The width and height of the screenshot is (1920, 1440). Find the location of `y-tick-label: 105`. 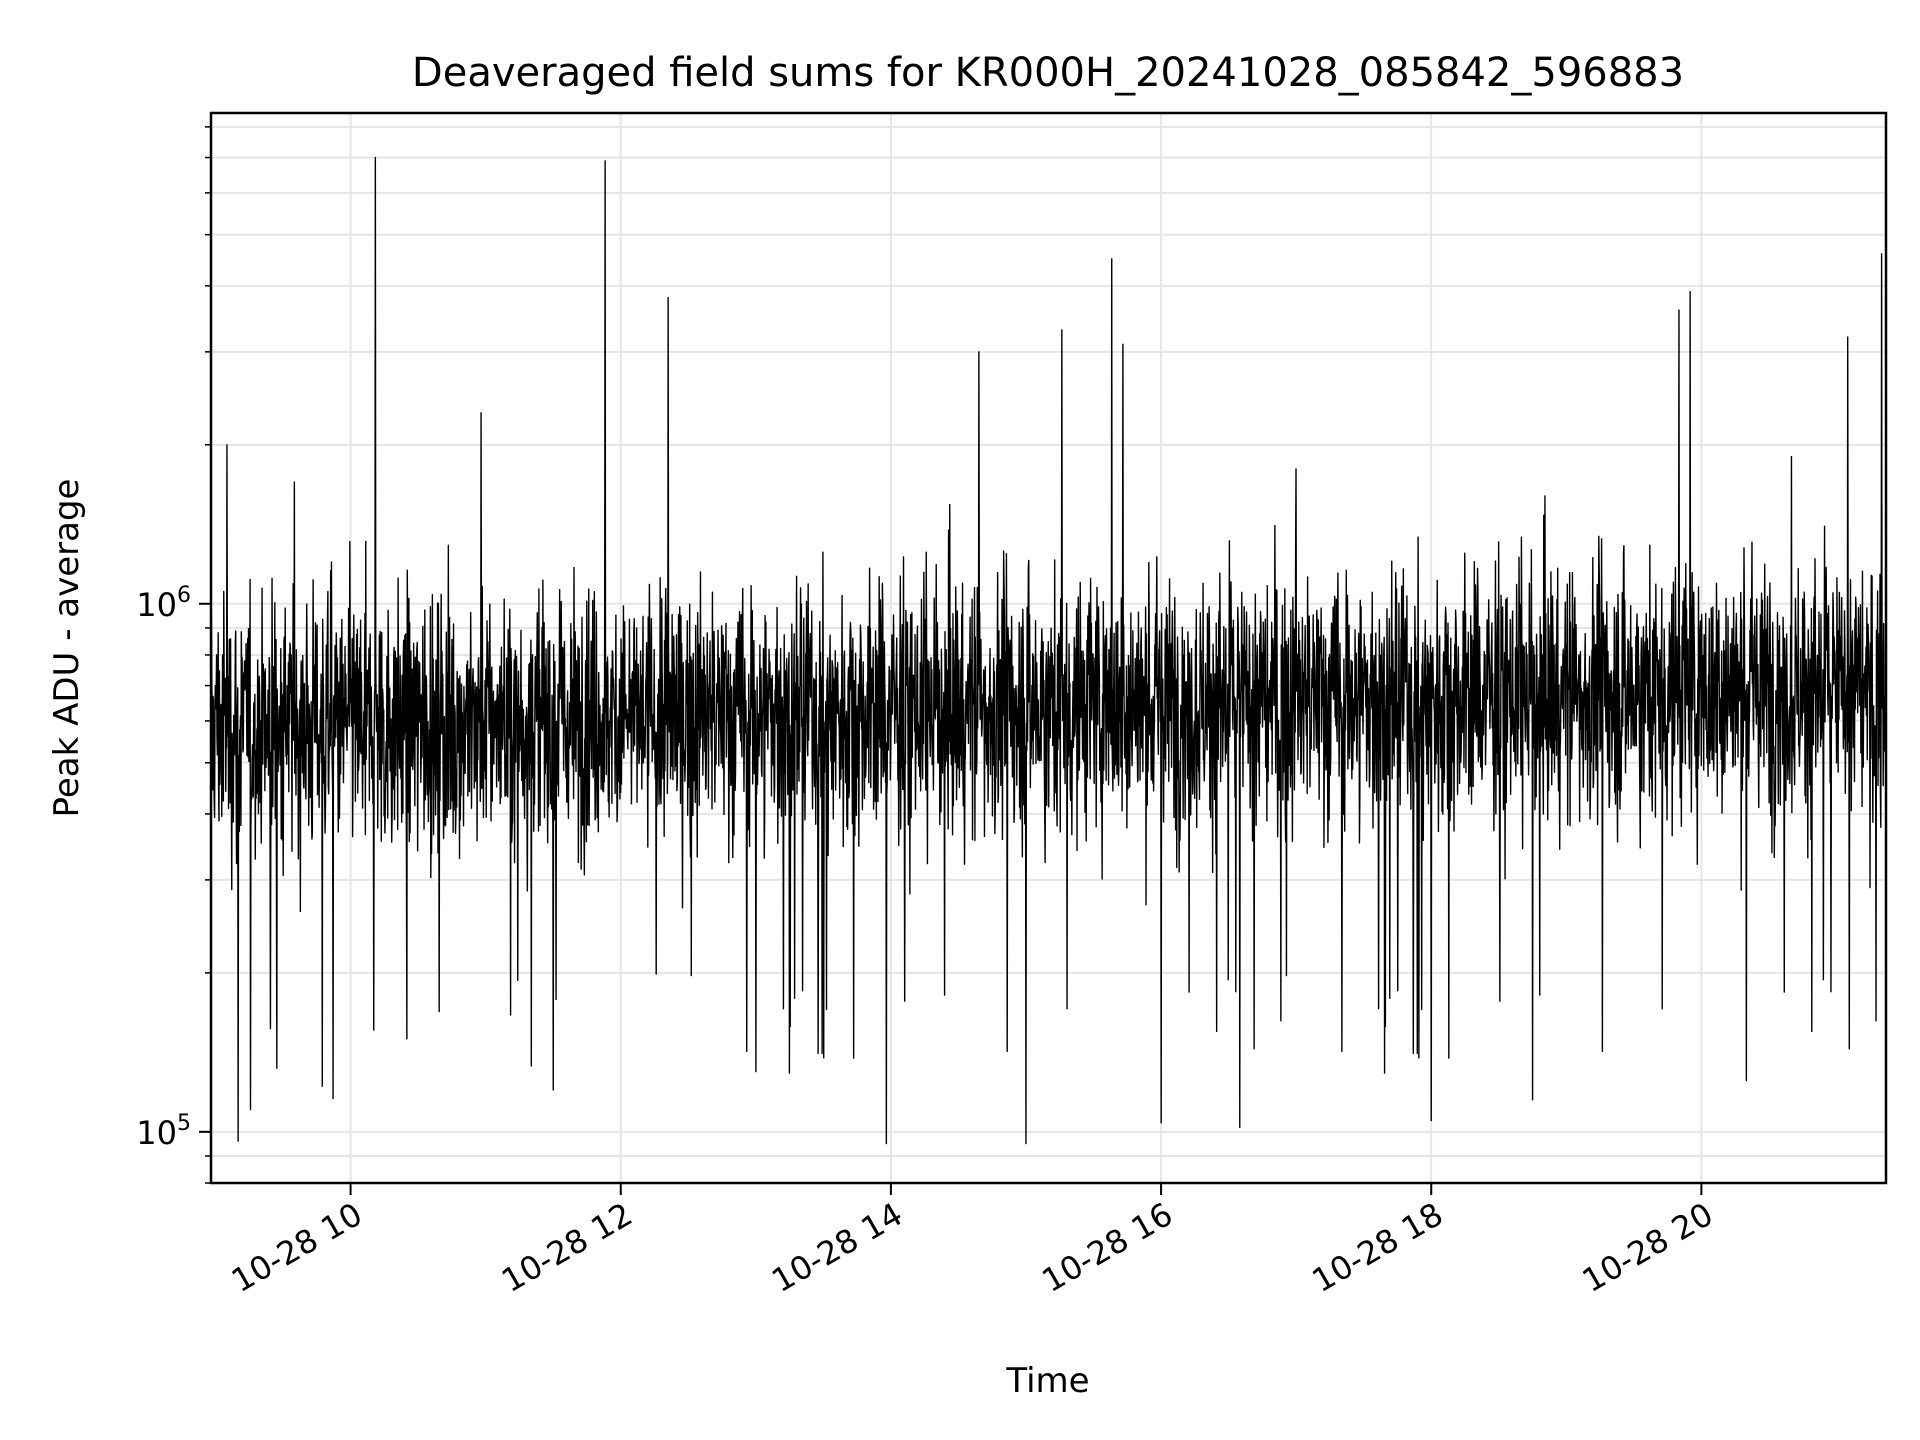

y-tick-label: 105 is located at coordinates (163, 1131).